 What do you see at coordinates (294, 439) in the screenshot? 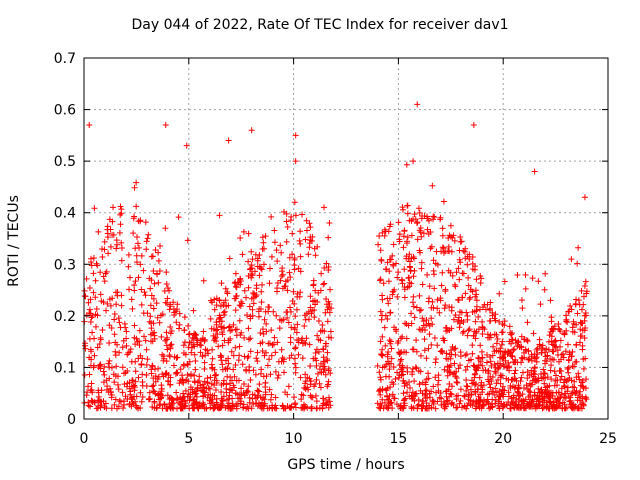
I see `x-tick-label: 10` at bounding box center [294, 439].